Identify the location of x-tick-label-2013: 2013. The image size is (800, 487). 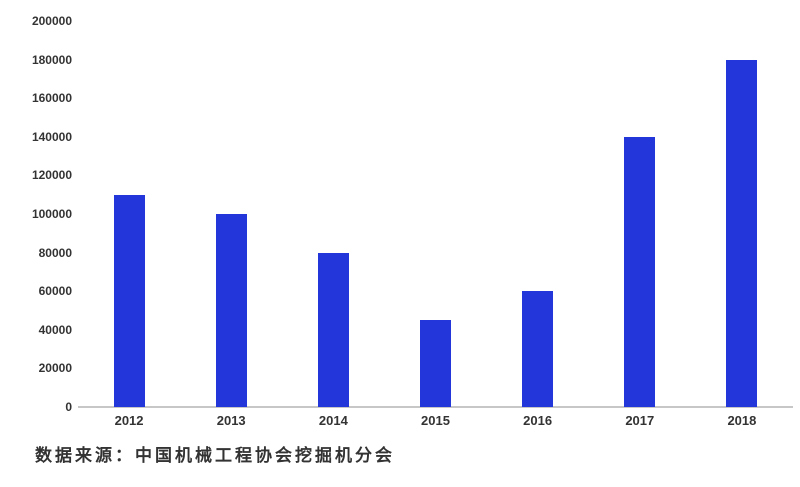
(231, 420).